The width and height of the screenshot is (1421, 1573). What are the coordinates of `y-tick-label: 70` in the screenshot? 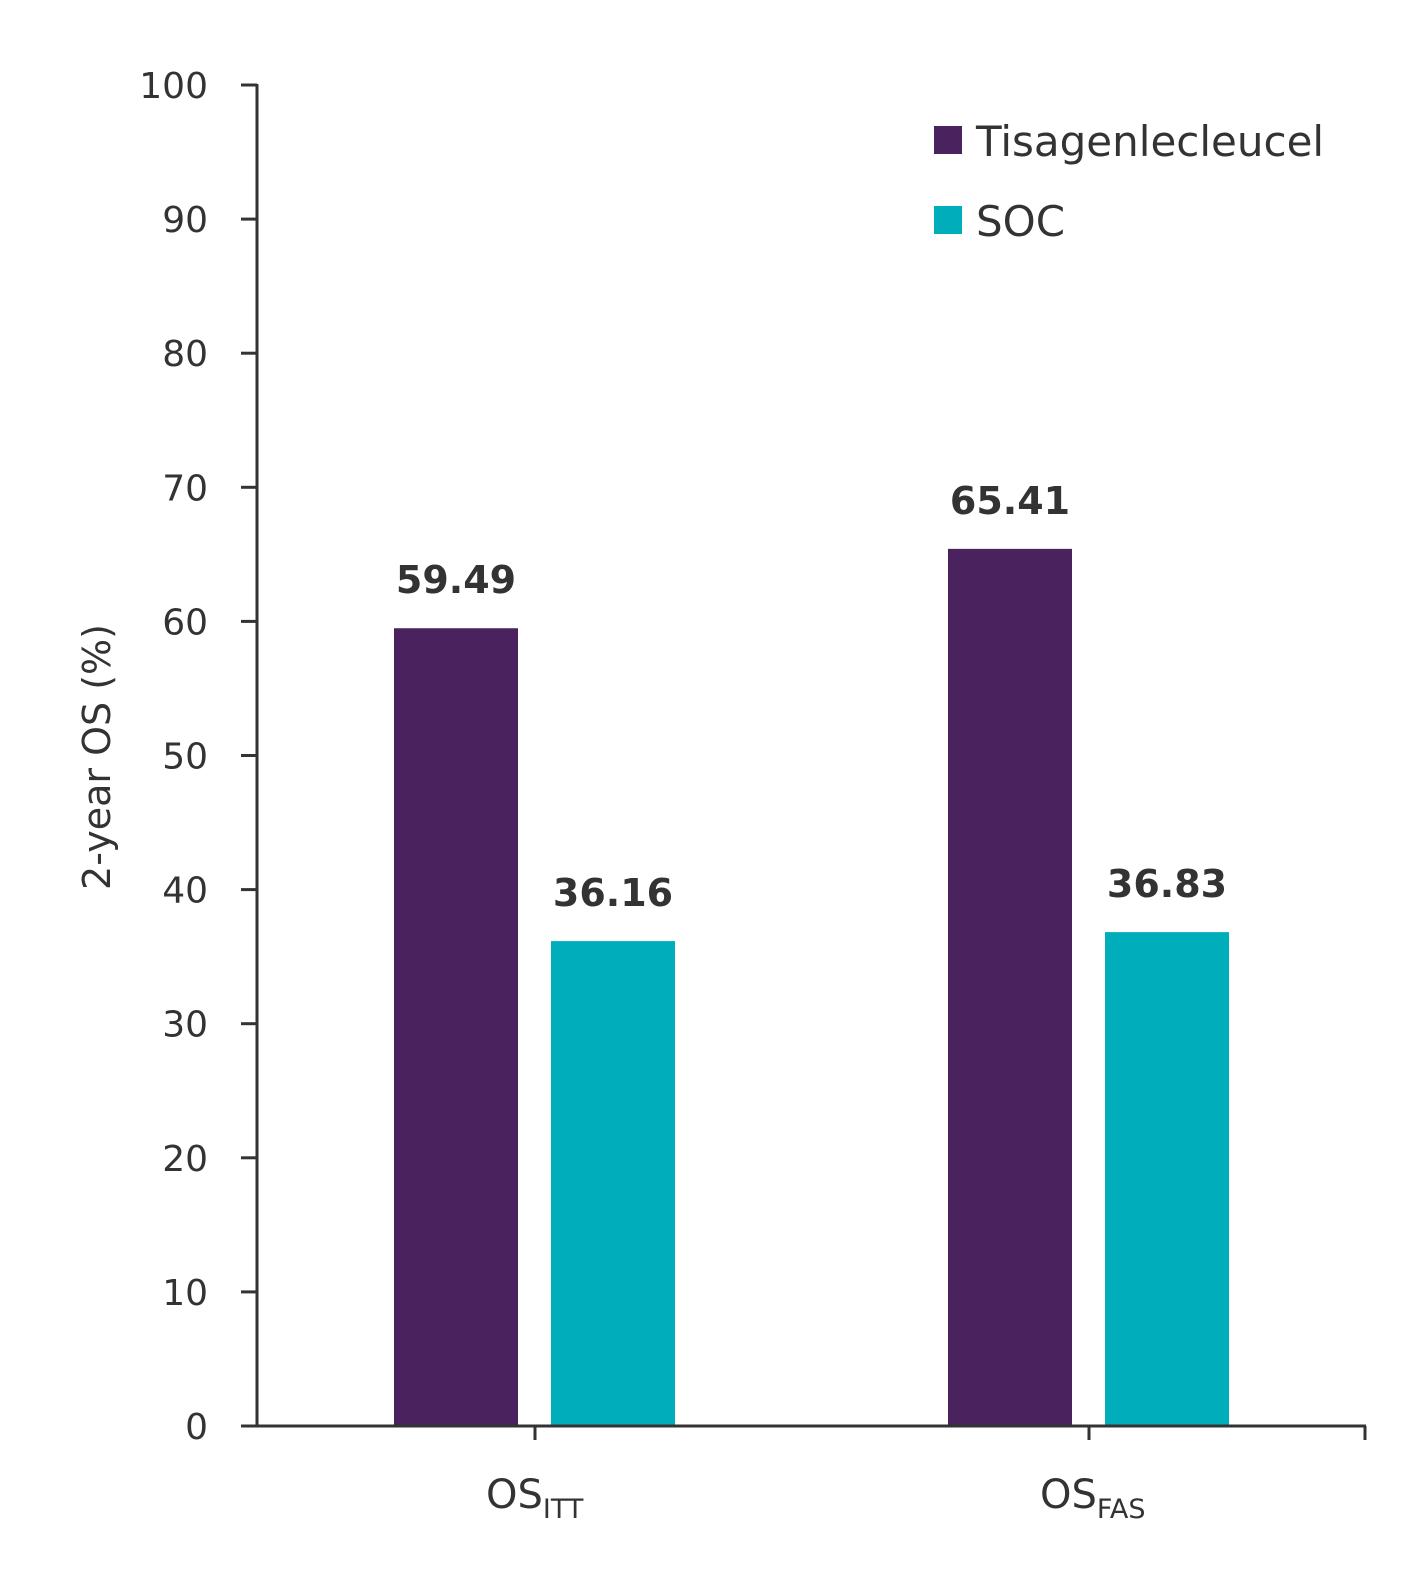 It's located at (185, 488).